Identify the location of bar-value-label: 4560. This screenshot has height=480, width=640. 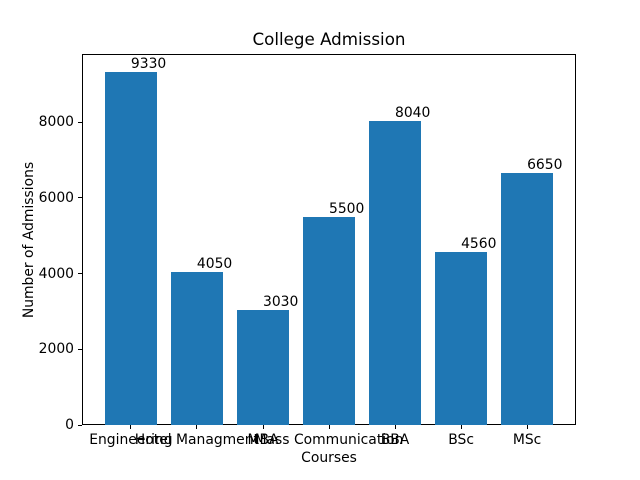
(479, 244).